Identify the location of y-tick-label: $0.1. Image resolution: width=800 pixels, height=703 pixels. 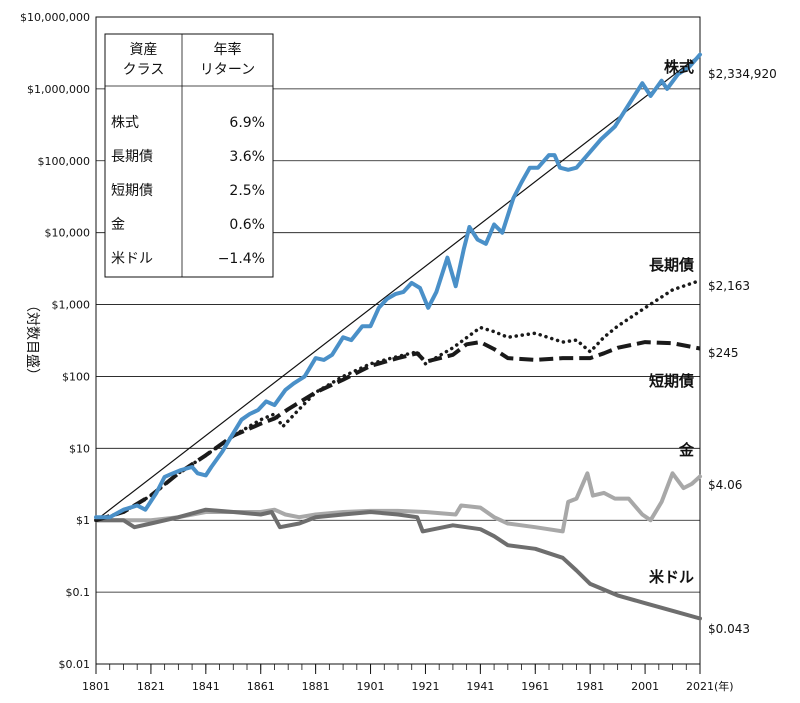
(78, 592).